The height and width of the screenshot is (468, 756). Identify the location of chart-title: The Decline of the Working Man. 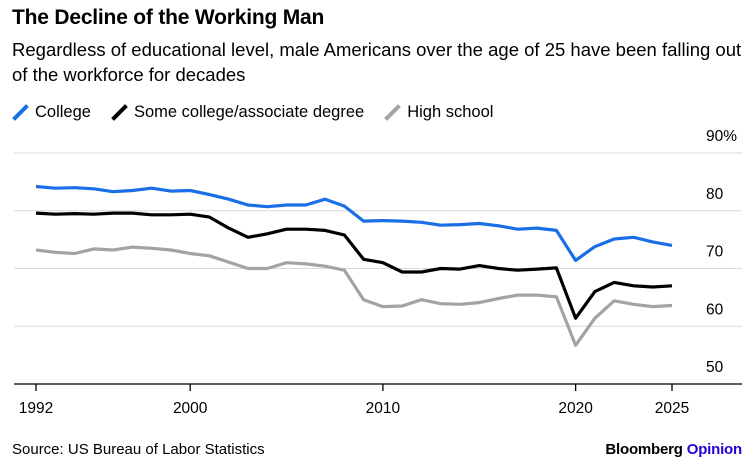
(168, 17).